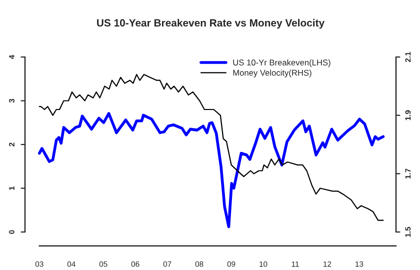 The height and width of the screenshot is (270, 420). What do you see at coordinates (272, 74) in the screenshot?
I see `legend-label: Money Velocity(RHS)` at bounding box center [272, 74].